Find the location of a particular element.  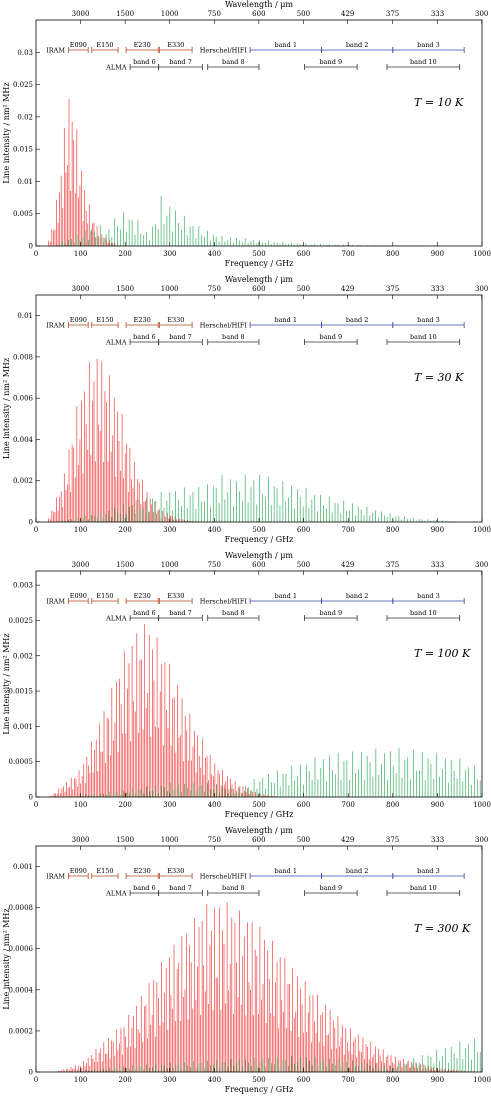

iram-label: IRAM is located at coordinates (55, 326).